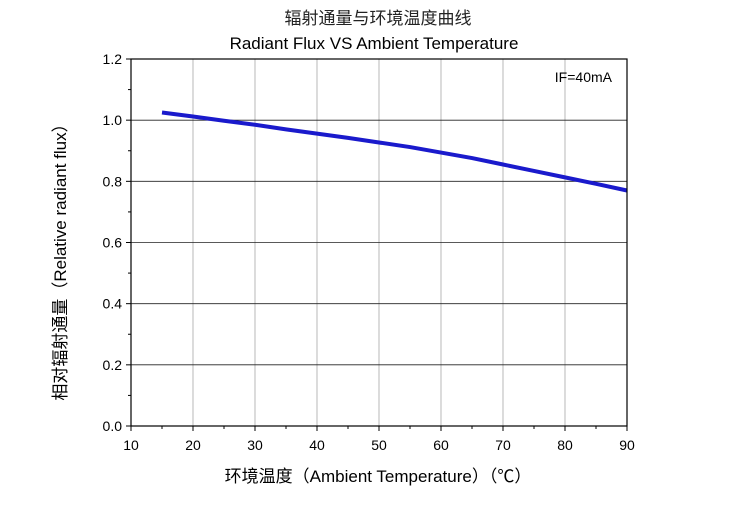 The width and height of the screenshot is (729, 511). I want to click on x-tick-label: 60, so click(441, 445).